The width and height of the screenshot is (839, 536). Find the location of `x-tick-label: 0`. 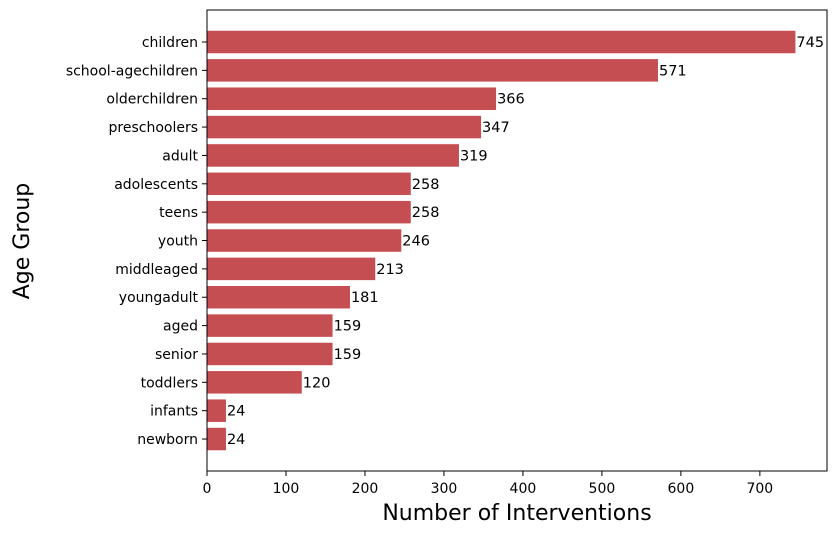

x-tick-label: 0 is located at coordinates (207, 489).